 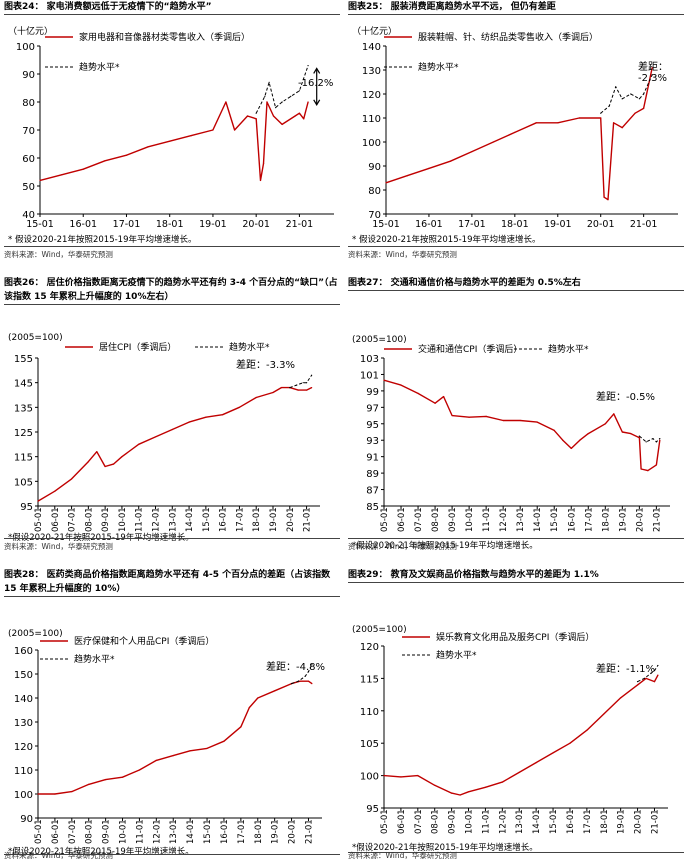 I want to click on trend-line, so click(x=301, y=382).